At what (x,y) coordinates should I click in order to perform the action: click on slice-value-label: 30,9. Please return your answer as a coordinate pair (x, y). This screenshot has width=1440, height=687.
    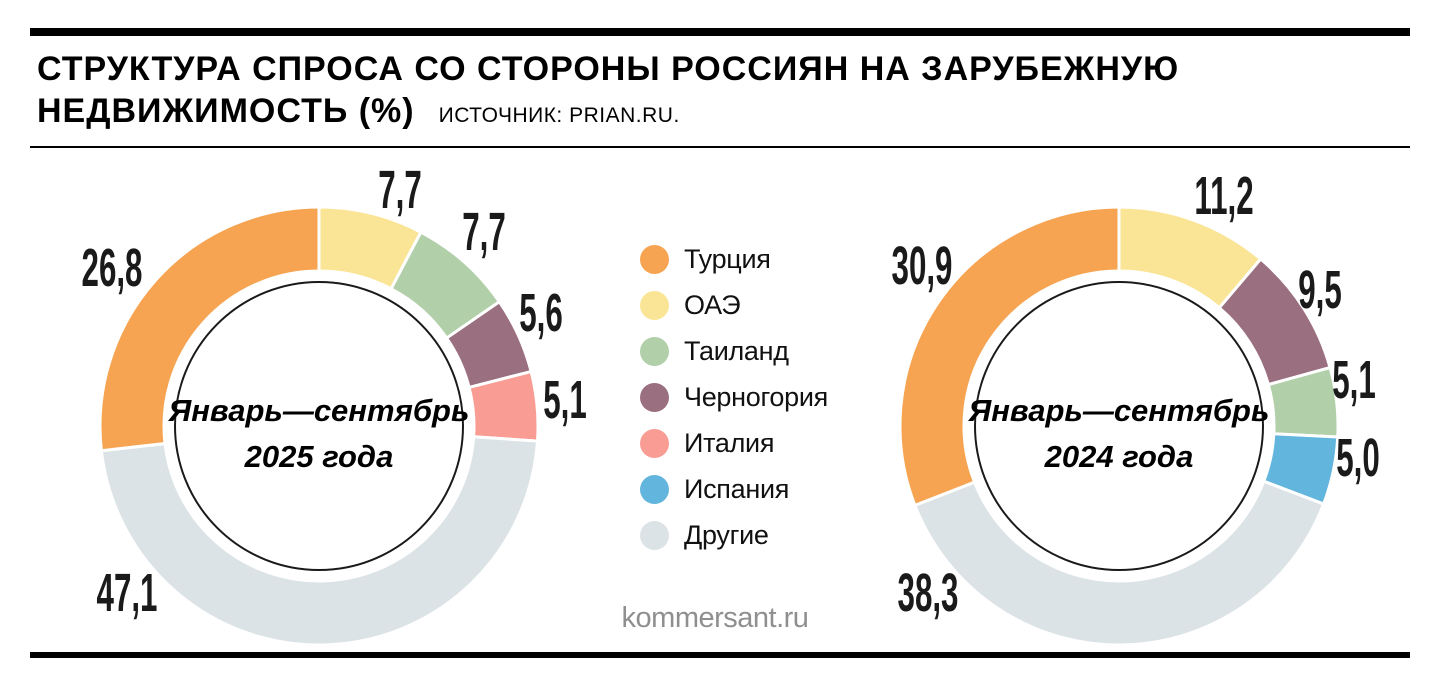
    Looking at the image, I should click on (922, 266).